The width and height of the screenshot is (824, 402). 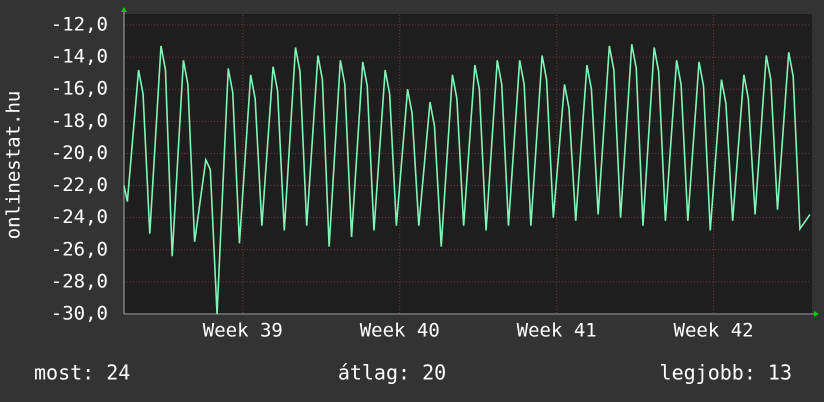 I want to click on y-tick-label: -14,0, so click(x=79, y=57).